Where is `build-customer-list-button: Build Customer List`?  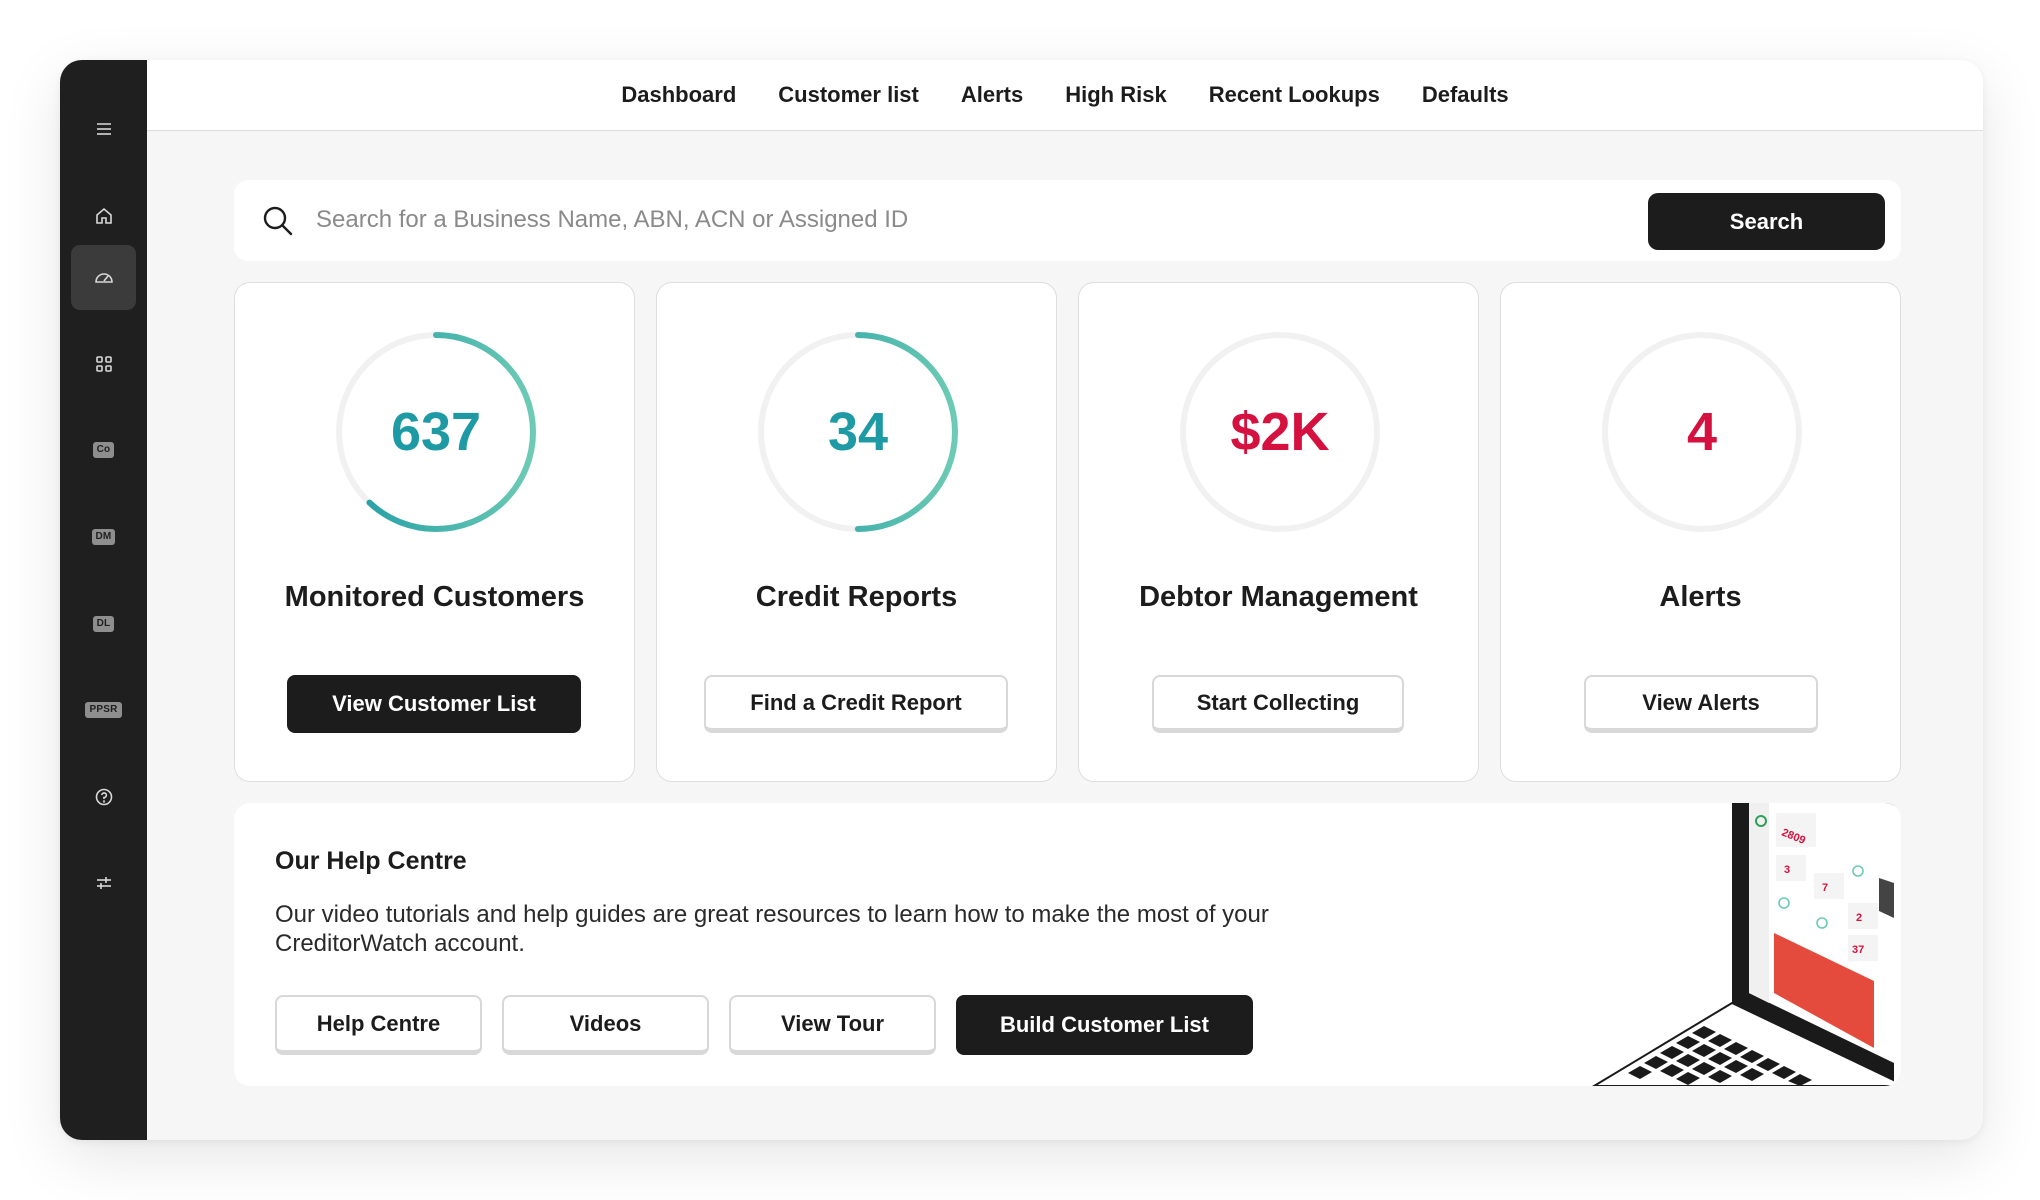 build-customer-list-button: Build Customer List is located at coordinates (1104, 1025).